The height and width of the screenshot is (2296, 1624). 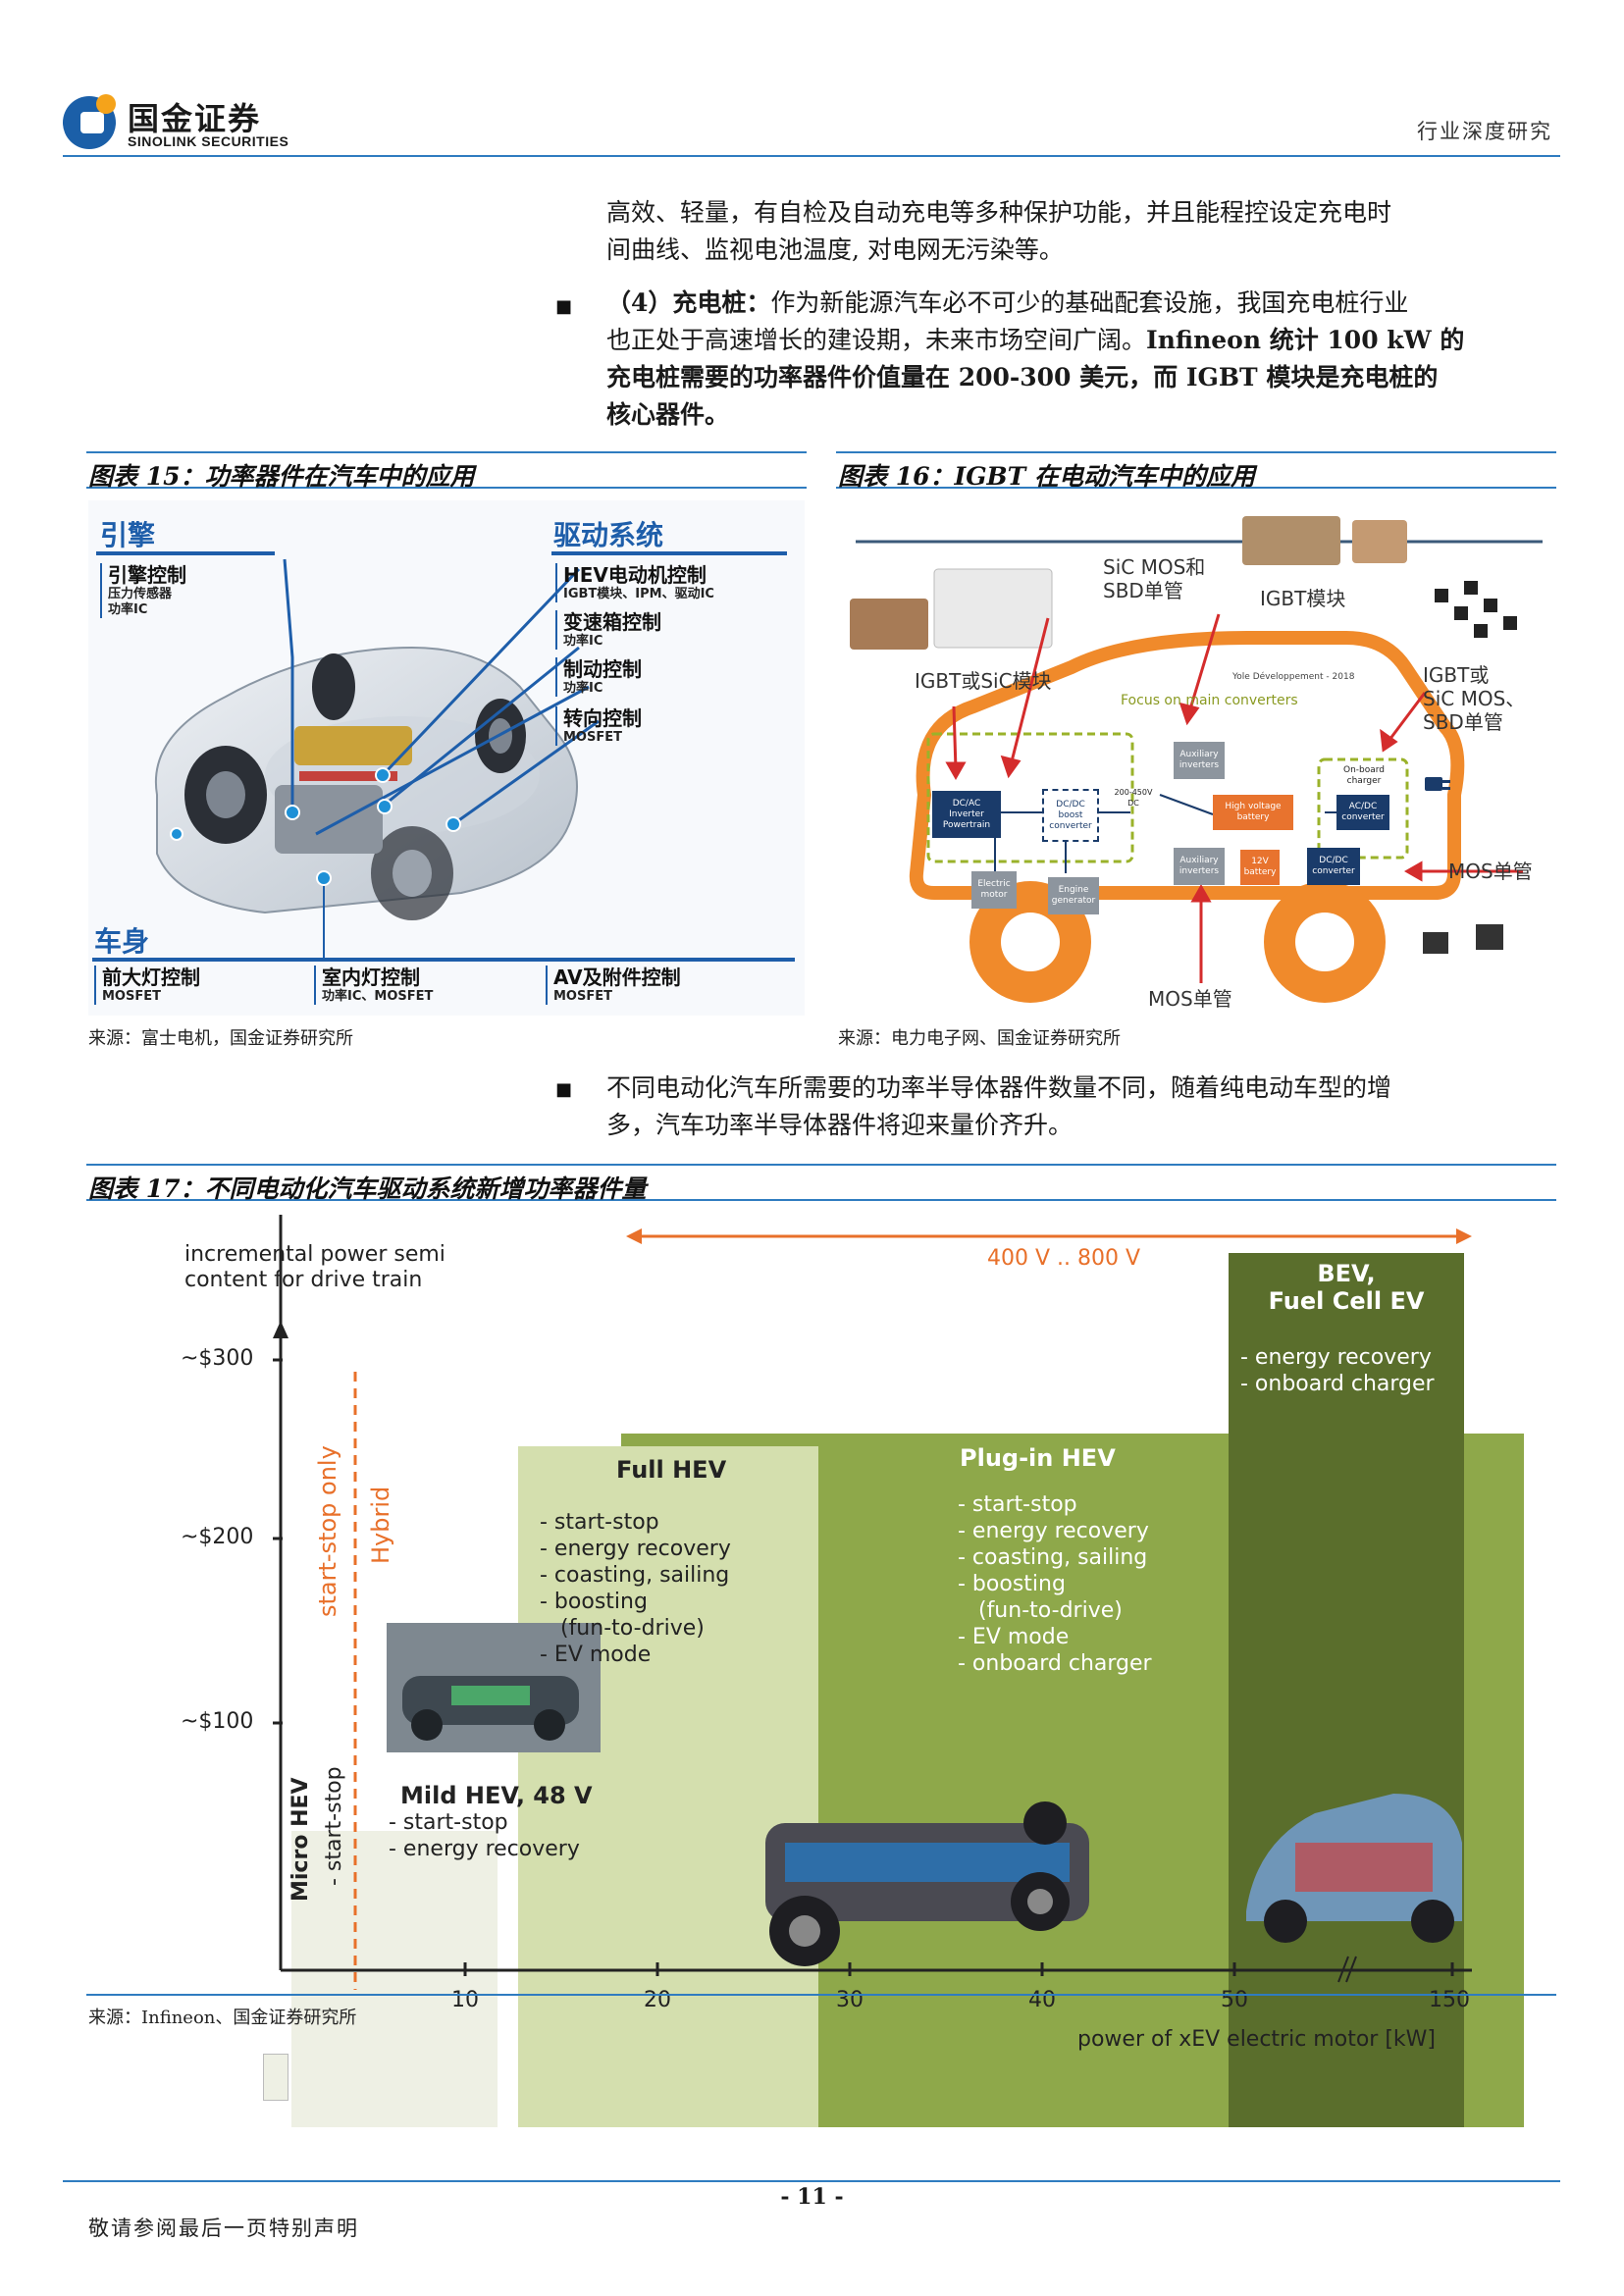 What do you see at coordinates (334, 1826) in the screenshot?
I see `micro-hev-sub-label: - start-stop` at bounding box center [334, 1826].